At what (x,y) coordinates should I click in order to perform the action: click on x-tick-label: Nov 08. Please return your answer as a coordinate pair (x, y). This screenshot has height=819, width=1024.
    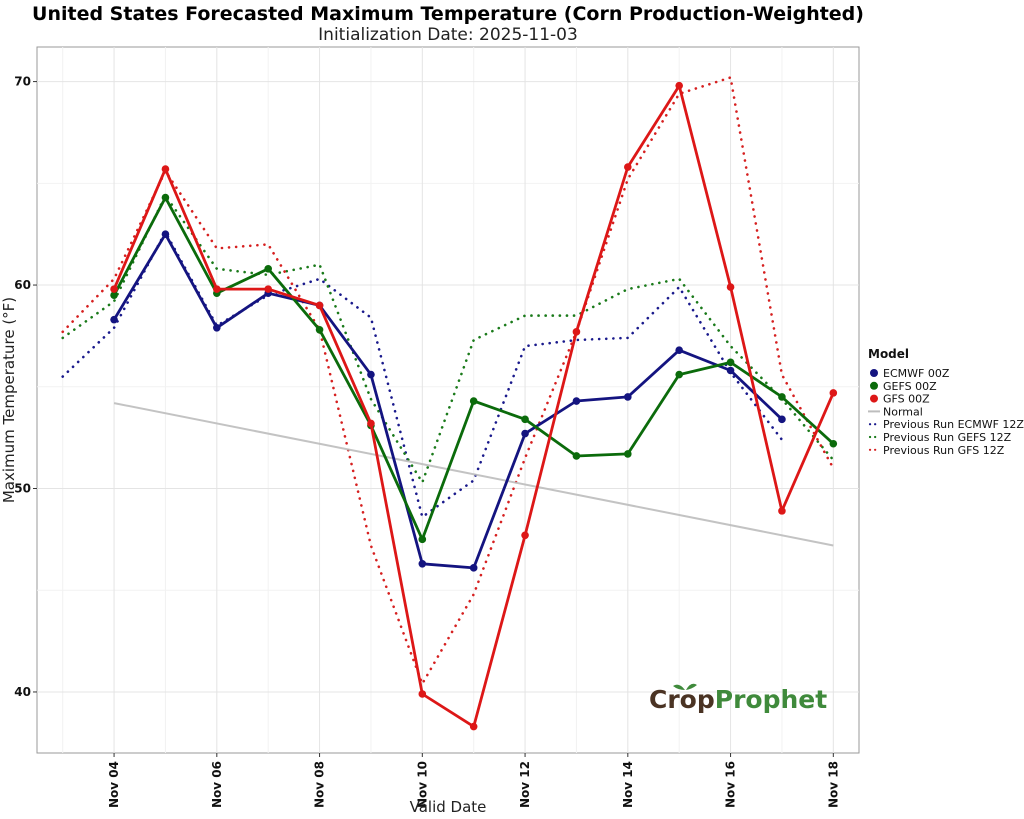
    Looking at the image, I should click on (320, 784).